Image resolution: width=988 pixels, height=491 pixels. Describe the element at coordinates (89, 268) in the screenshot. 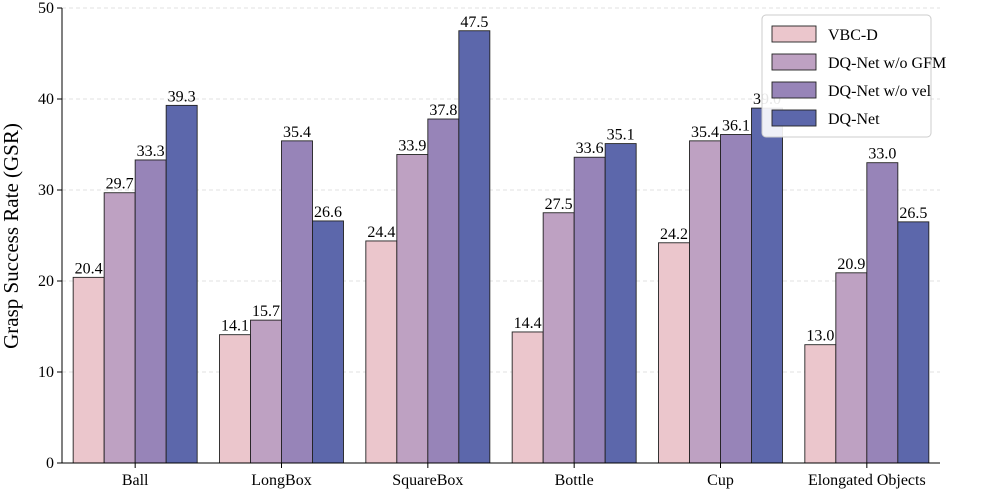

I see `bar-value-label: 20.4` at that location.